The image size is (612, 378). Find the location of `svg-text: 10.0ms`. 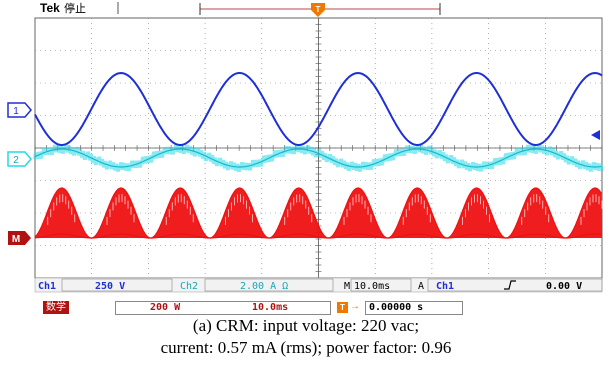

svg-text: 10.0ms is located at coordinates (372, 286).